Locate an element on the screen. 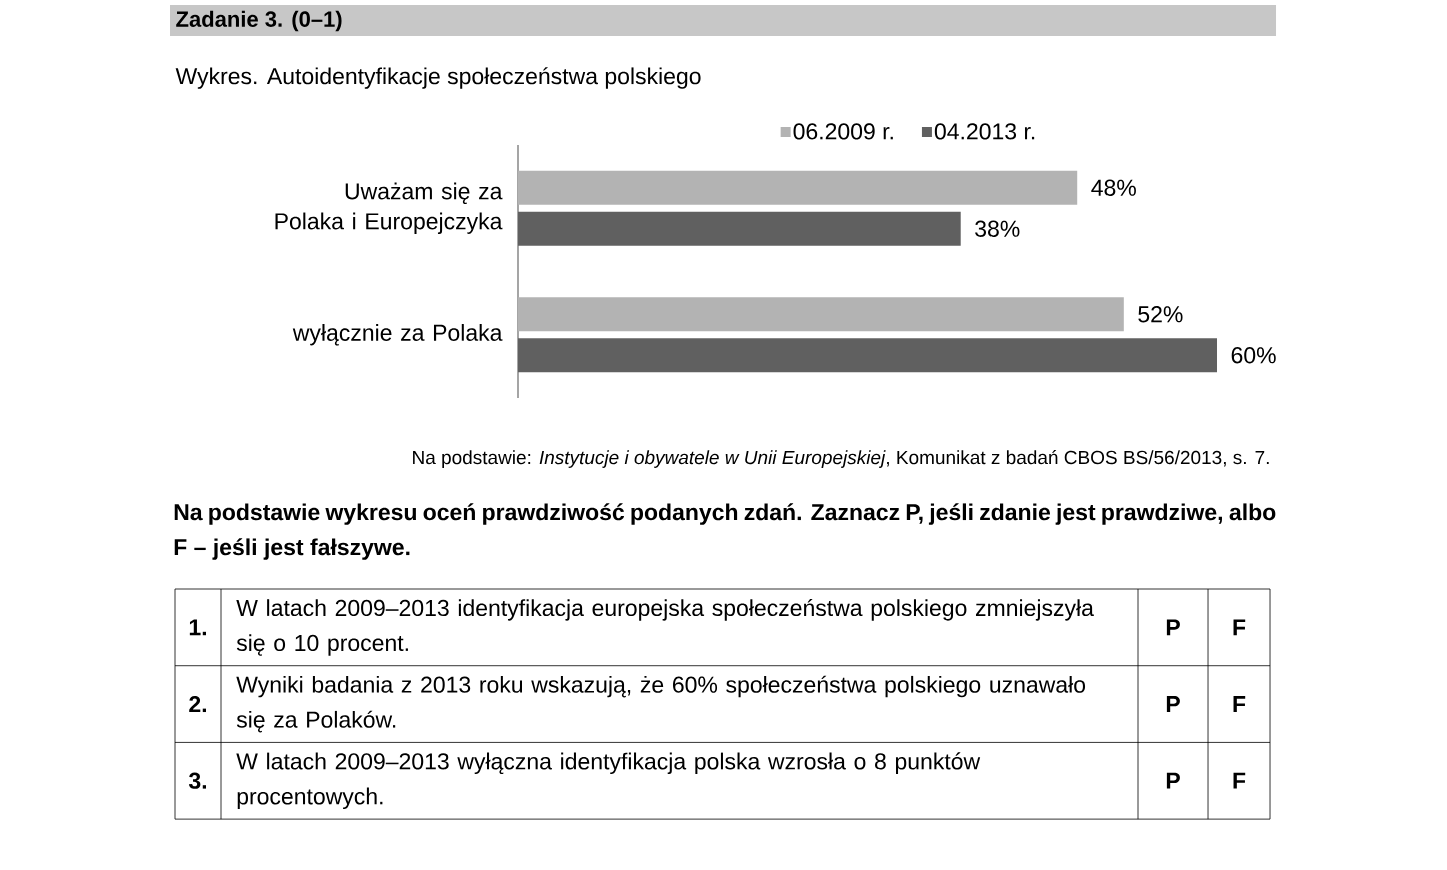  text: Wyniki badania z 2013 roku wskazują, że 60% społeczeństwa polskiego uznawało się za Polaków. is located at coordinates (661, 704).